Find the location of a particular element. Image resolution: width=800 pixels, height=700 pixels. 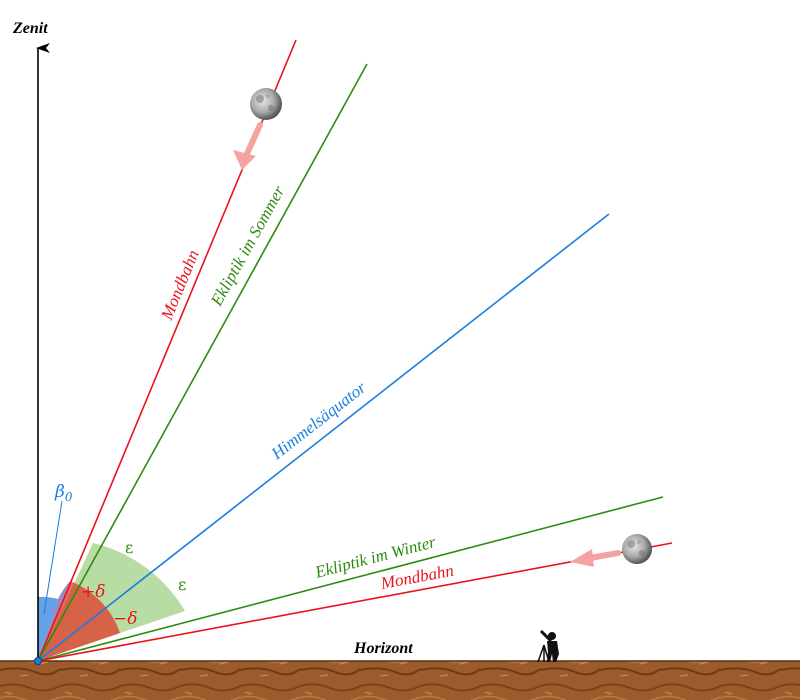

moon-orbit-high-label: Mondbahn is located at coordinates (180, 285).